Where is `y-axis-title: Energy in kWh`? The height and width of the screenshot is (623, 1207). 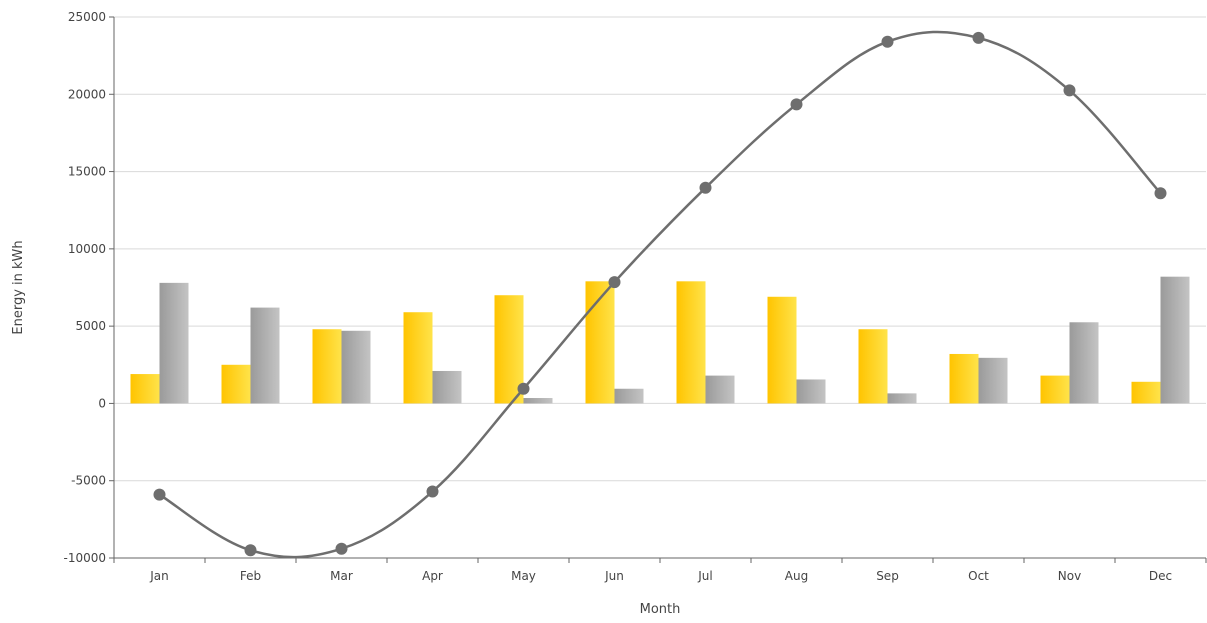
y-axis-title: Energy in kWh is located at coordinates (18, 287).